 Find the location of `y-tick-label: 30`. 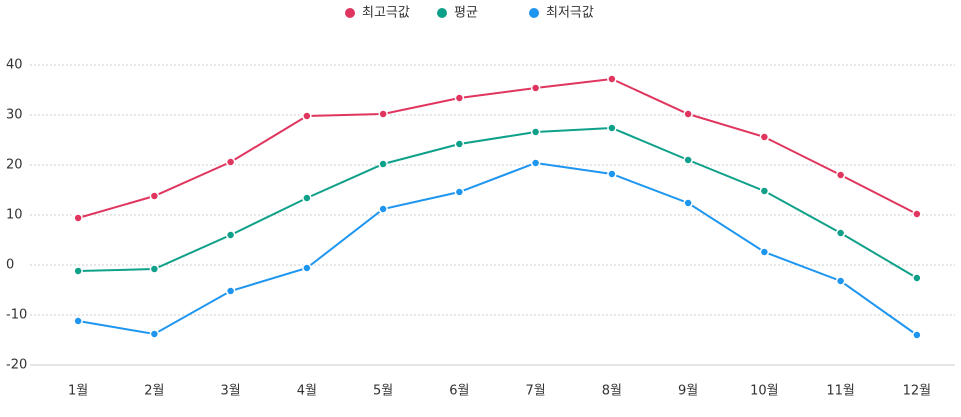

y-tick-label: 30 is located at coordinates (14, 115).